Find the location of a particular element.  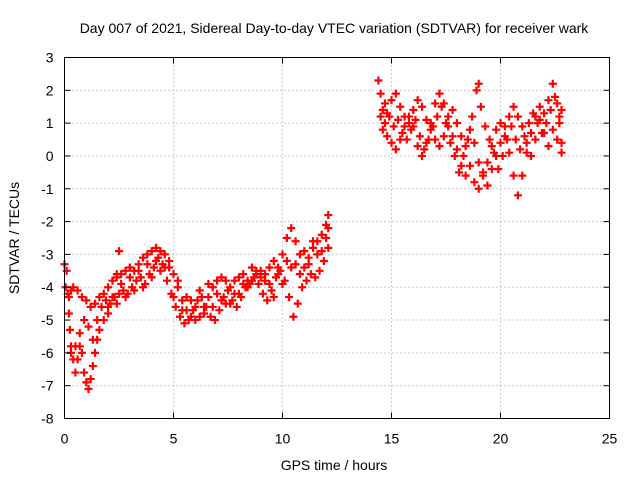

x-tick-label: 15 is located at coordinates (392, 439).